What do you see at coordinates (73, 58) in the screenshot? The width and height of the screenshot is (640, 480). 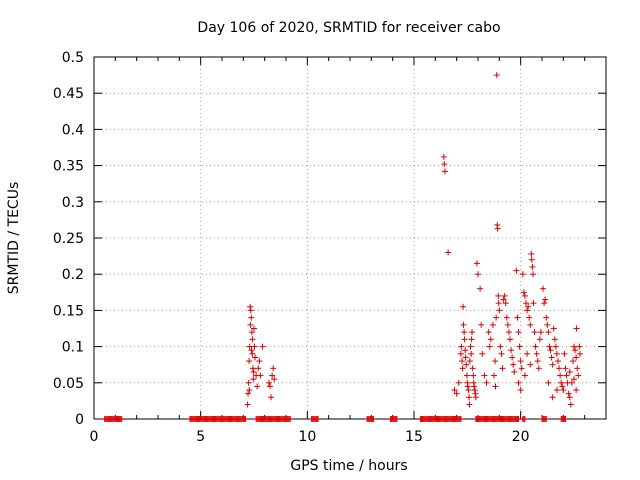 I see `y-tick-label: 0.5` at bounding box center [73, 58].